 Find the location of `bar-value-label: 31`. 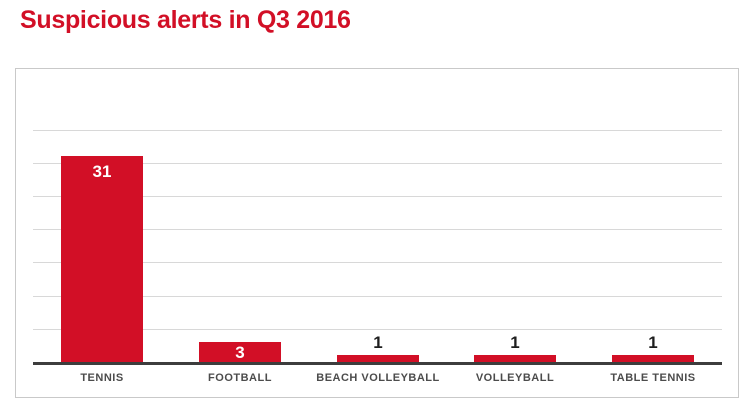

bar-value-label: 31 is located at coordinates (102, 171).